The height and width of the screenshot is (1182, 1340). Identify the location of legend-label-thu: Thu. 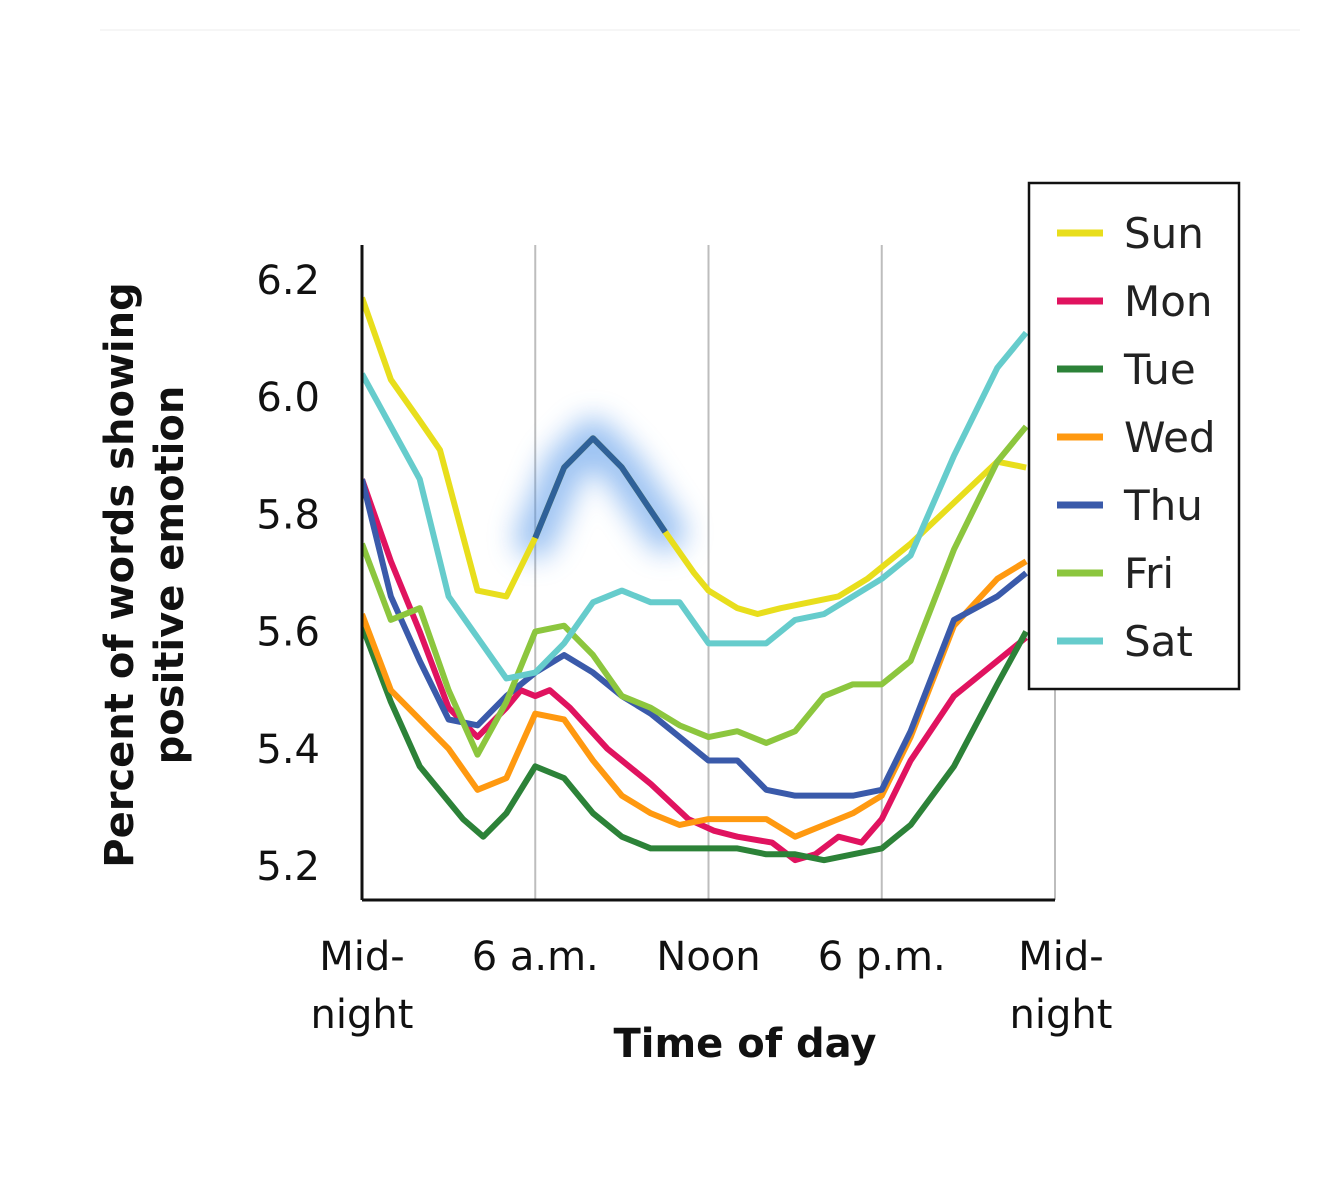
(1163, 505).